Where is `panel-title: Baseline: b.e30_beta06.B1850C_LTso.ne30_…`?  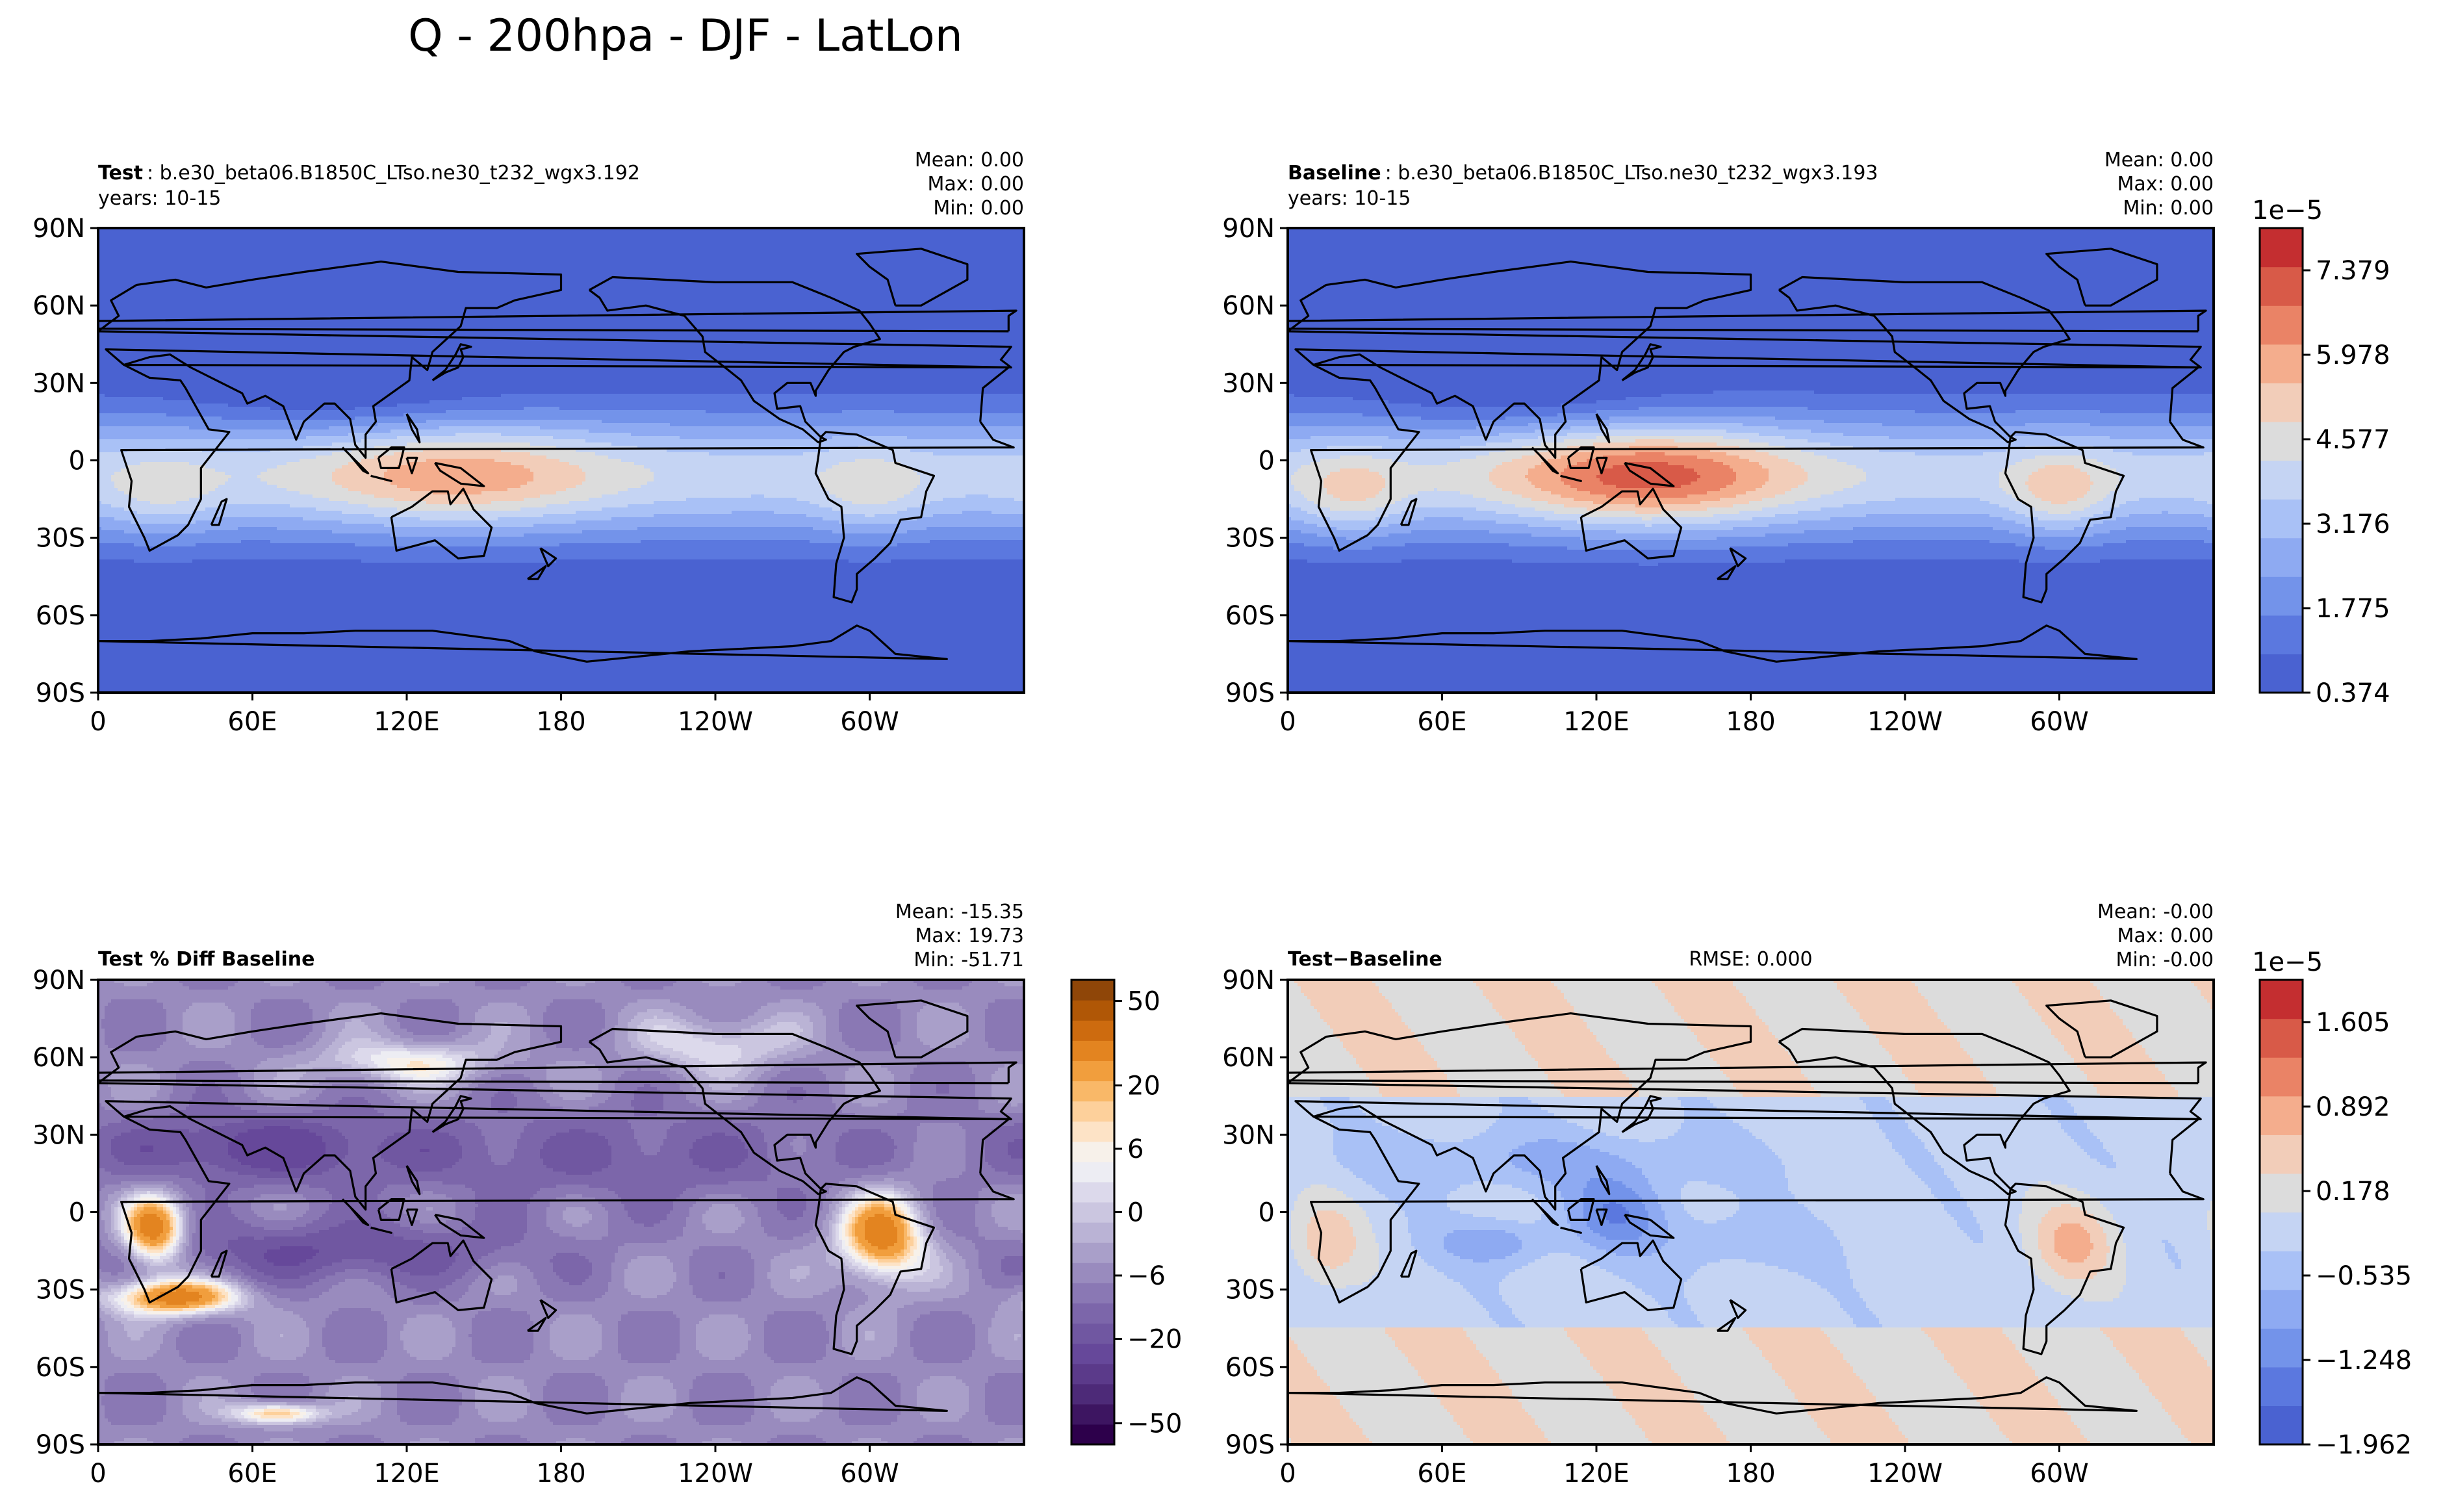 panel-title: Baseline: b.e30_beta06.B1850C_LTso.ne30_… is located at coordinates (1583, 173).